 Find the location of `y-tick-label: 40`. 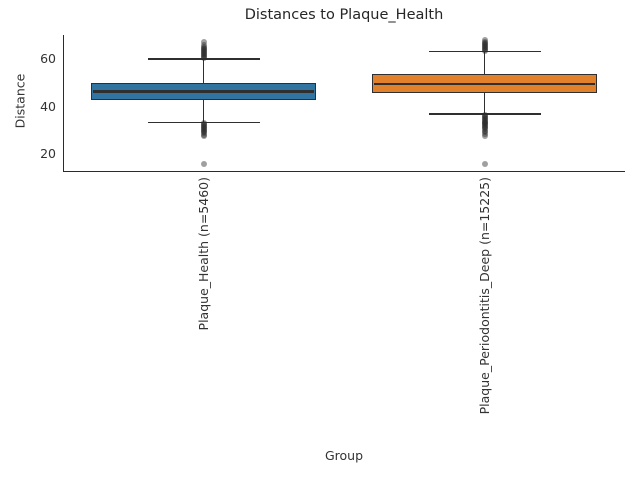

y-tick-label: 40 is located at coordinates (48, 106).